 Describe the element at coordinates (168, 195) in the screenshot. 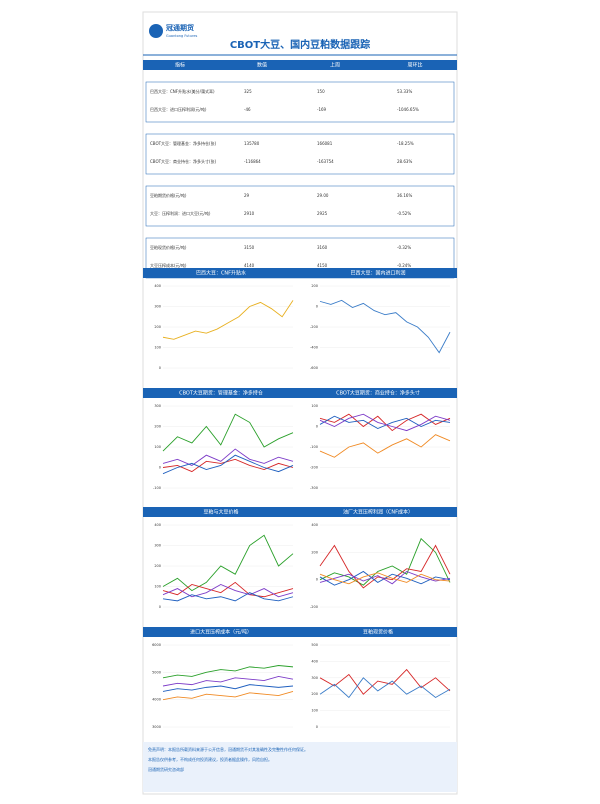

I see `table-cell: 豆粕期货价格(元/吨)` at that location.